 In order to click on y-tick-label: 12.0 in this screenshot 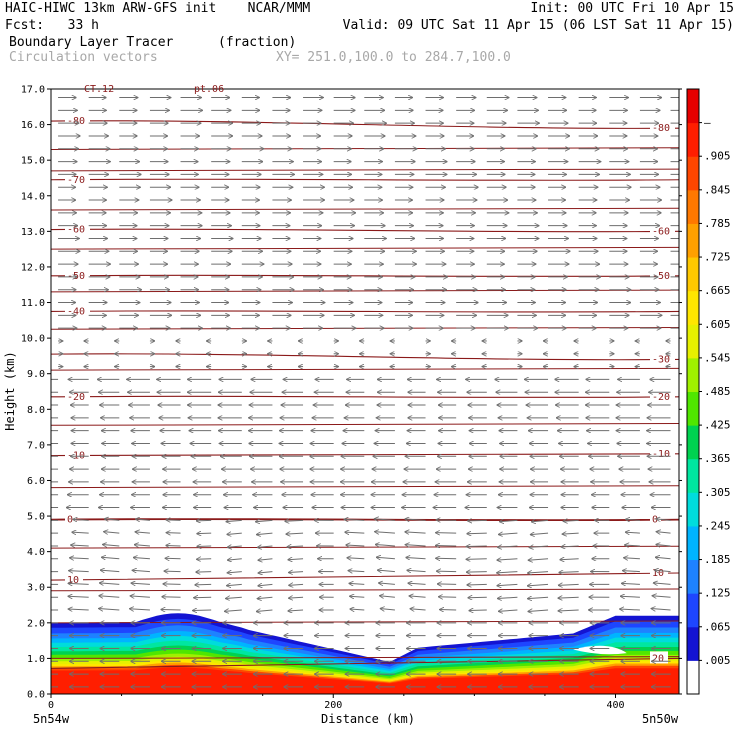, I will do `click(33, 267)`.